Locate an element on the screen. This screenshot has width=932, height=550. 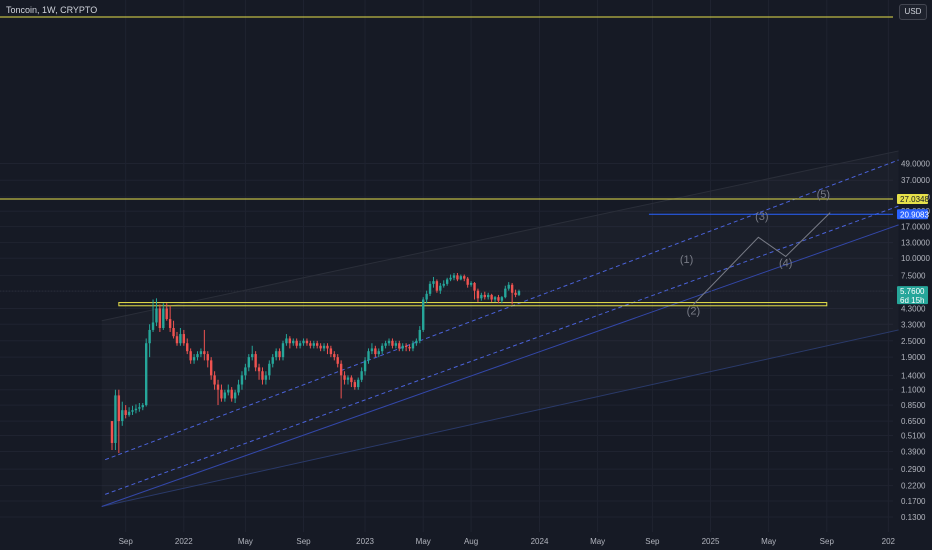
time-axis-label: 2025 is located at coordinates (711, 541).